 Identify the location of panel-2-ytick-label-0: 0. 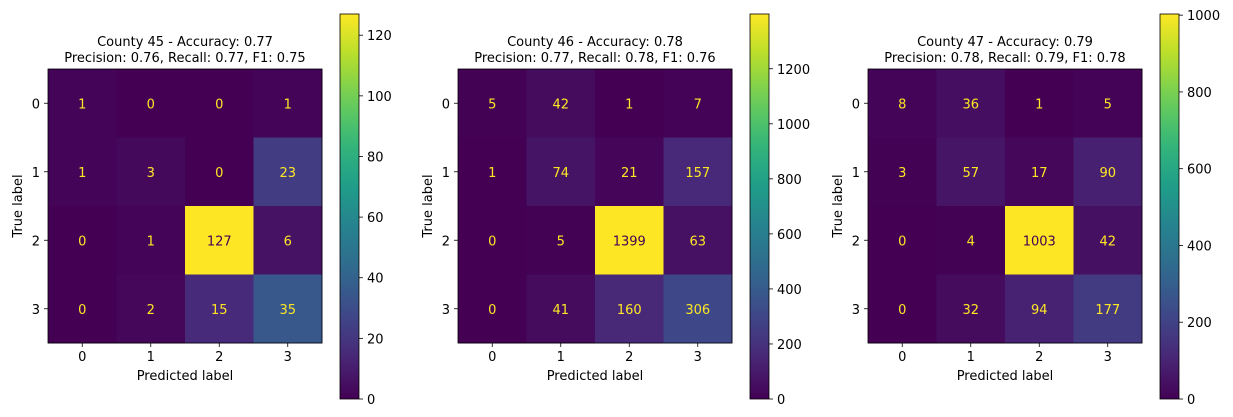
(856, 104).